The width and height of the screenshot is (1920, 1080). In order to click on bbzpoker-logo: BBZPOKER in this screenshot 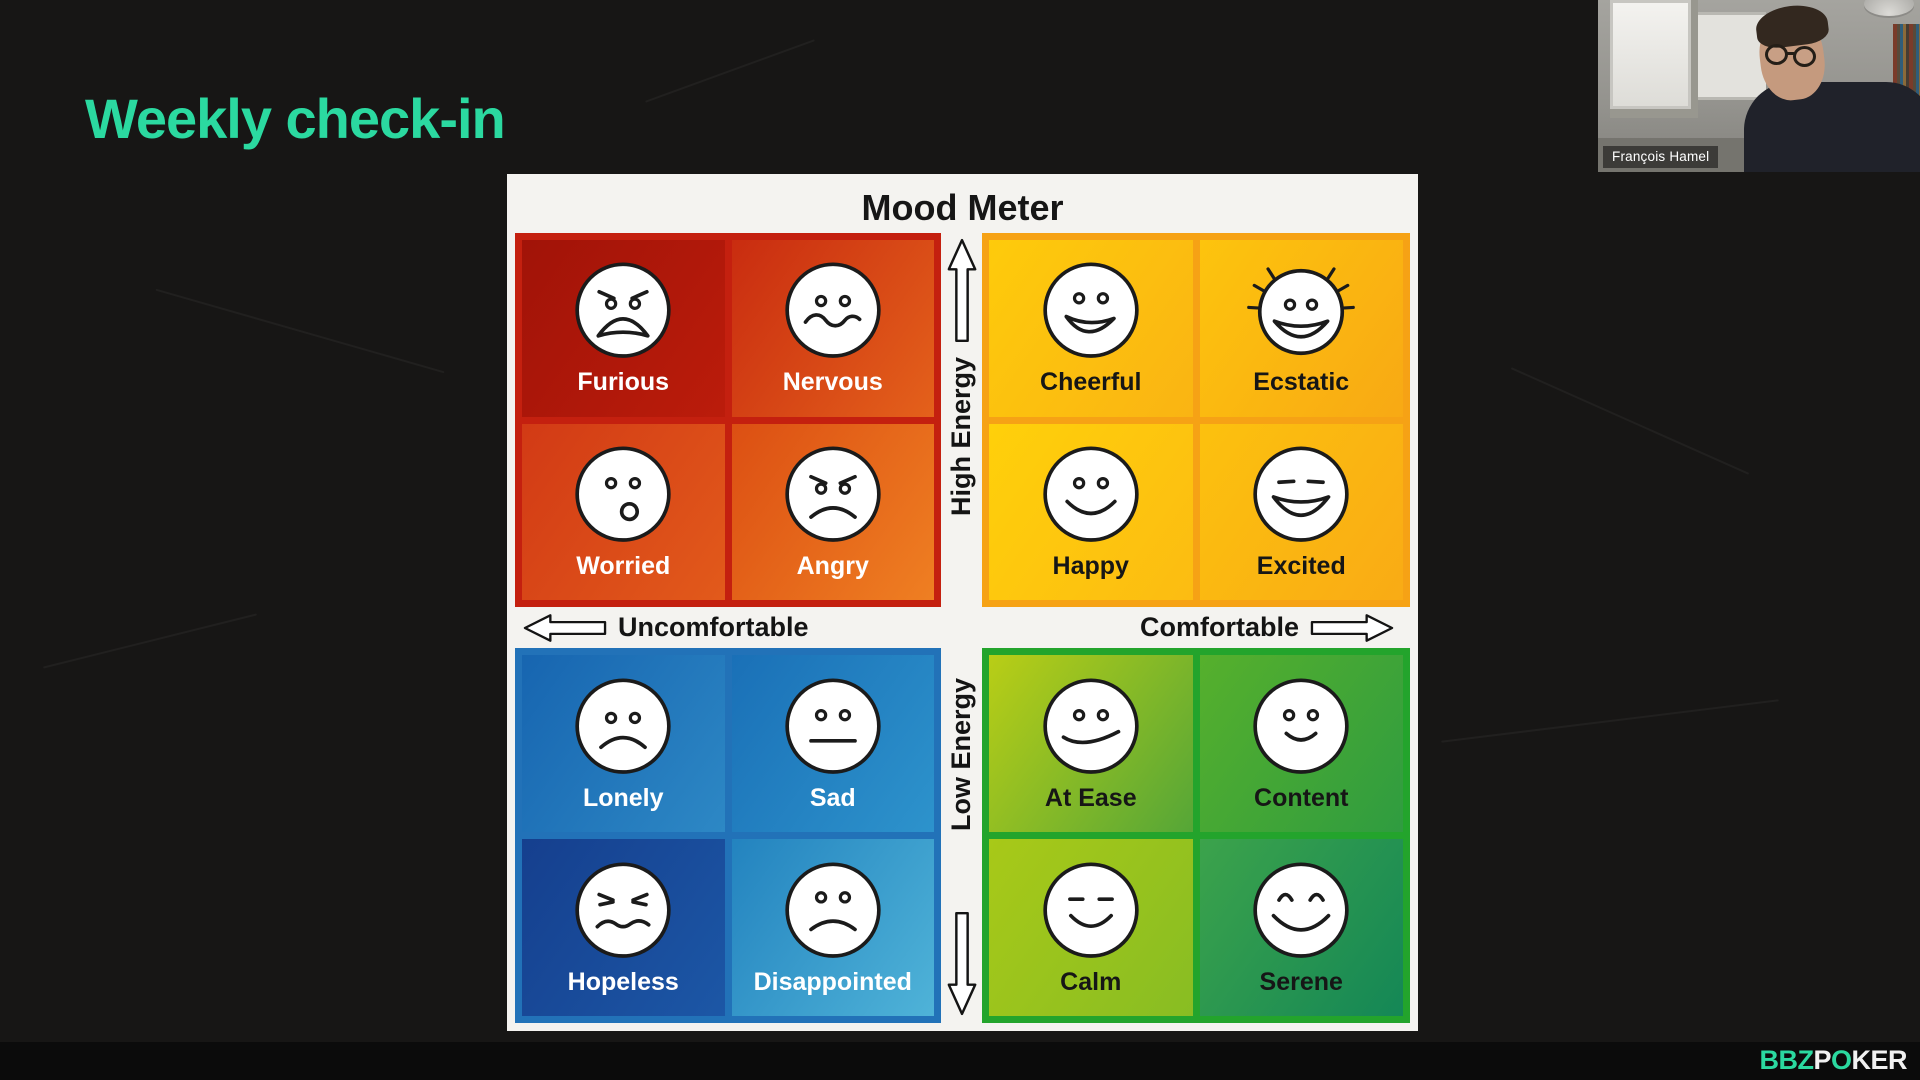, I will do `click(1833, 1060)`.